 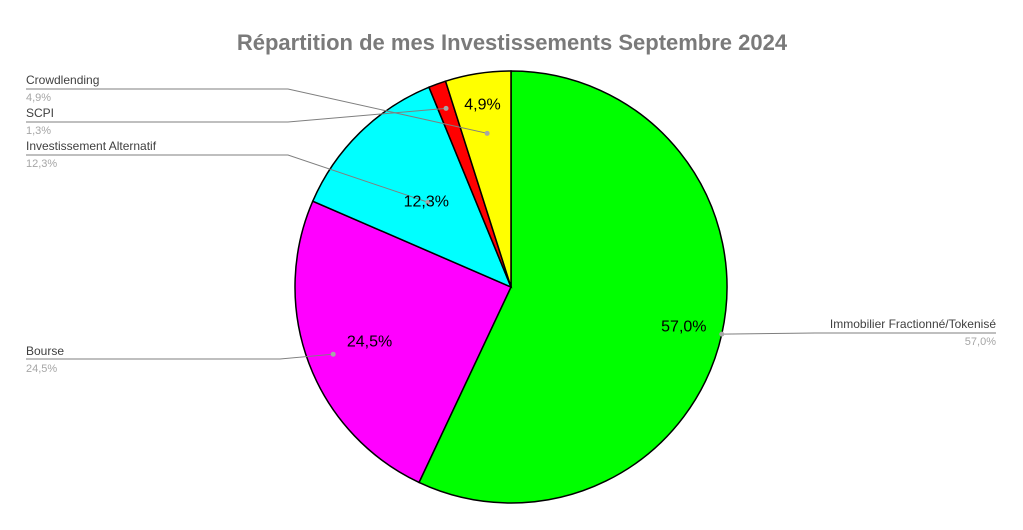 What do you see at coordinates (41, 369) in the screenshot?
I see `callout-value-bourse: 24,5%` at bounding box center [41, 369].